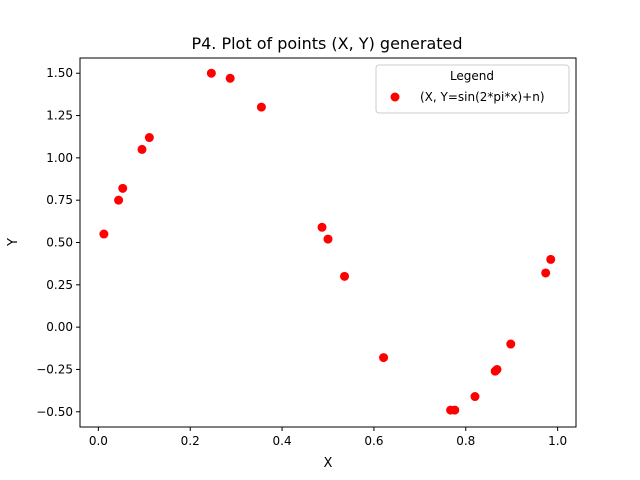  I want to click on legend: Legend (X, Y=sin(2*pi*x)+n), so click(472, 89).